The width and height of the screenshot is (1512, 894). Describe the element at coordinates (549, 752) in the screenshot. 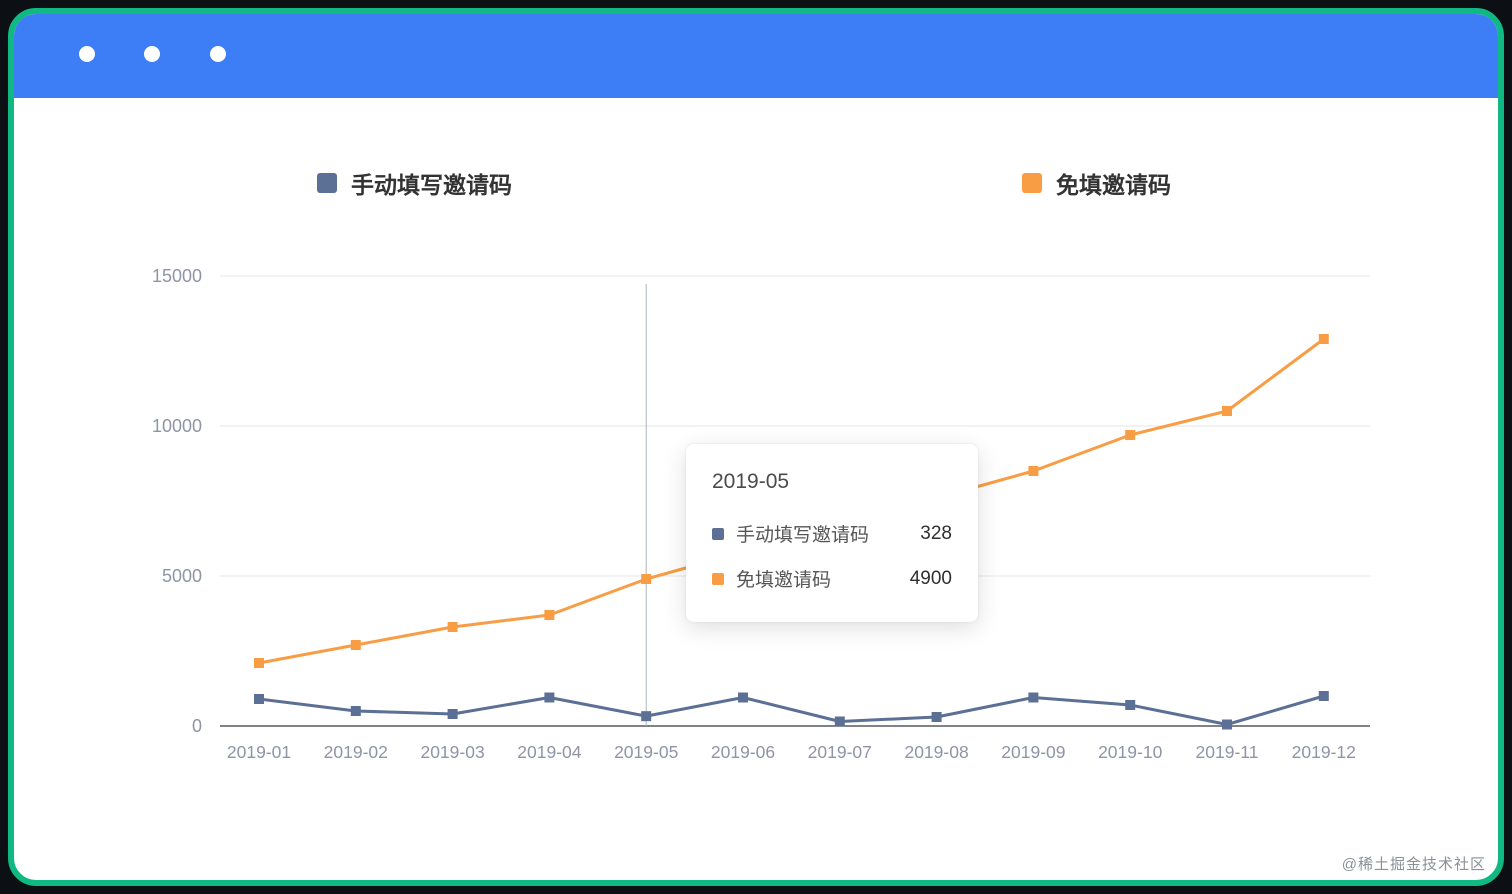

I see `x-axis-label: 2019-04` at that location.